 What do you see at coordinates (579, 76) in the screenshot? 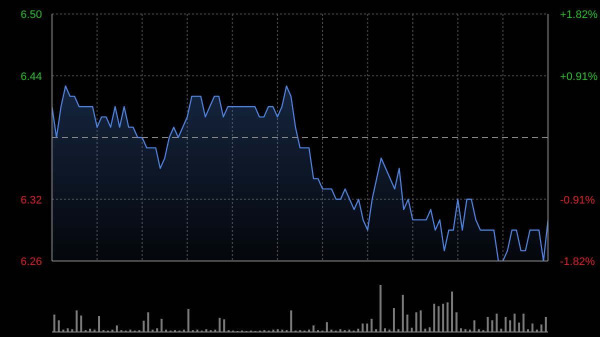
I see `y2-tick-label: +0.91%` at bounding box center [579, 76].